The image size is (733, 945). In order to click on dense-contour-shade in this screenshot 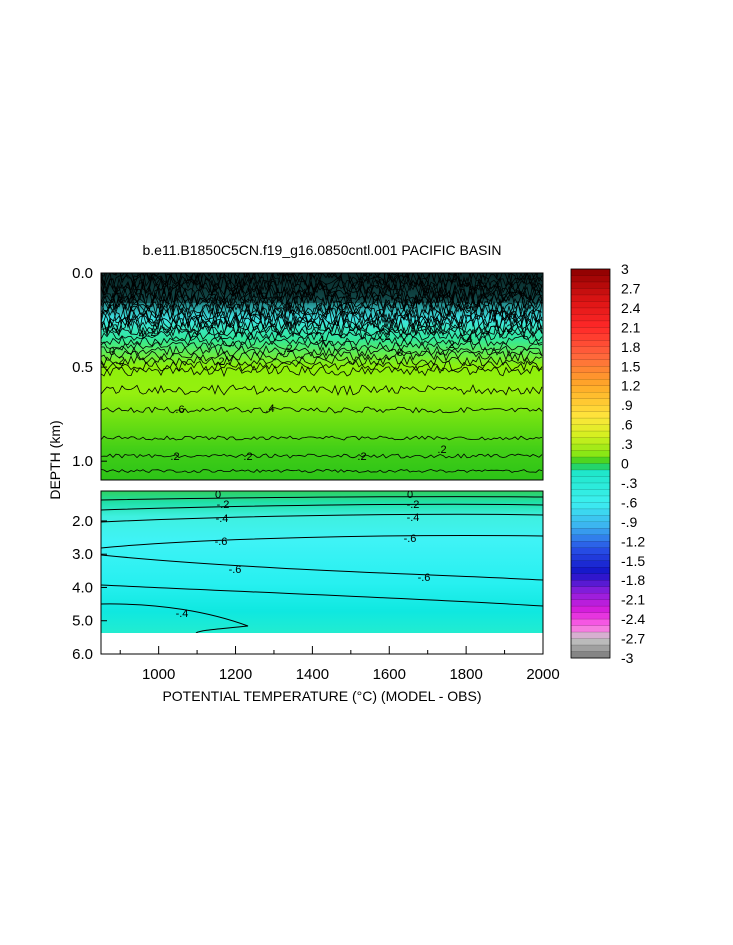, I will do `click(322, 288)`.